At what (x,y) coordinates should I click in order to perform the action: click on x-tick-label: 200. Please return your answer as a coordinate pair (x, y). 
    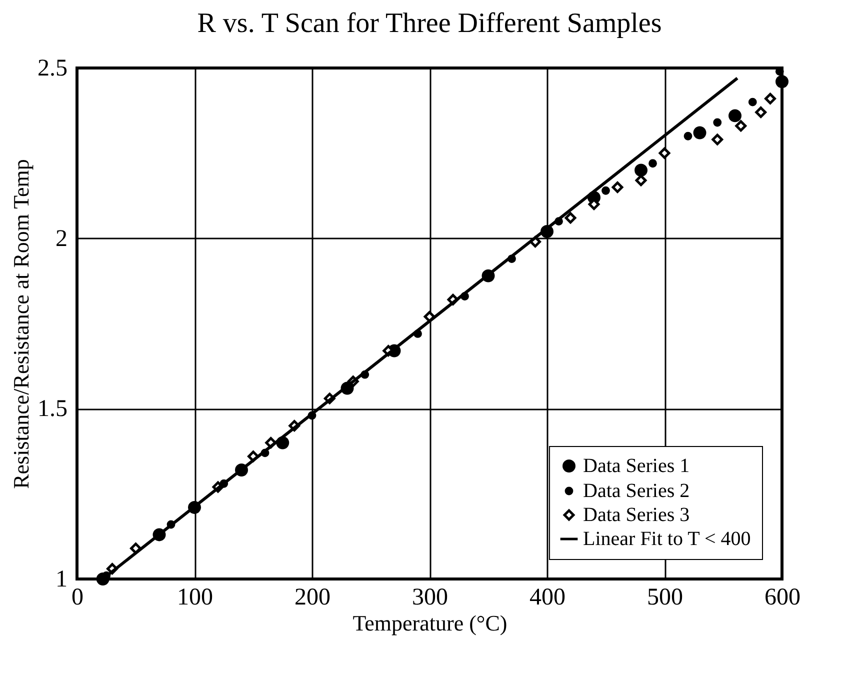
    Looking at the image, I should click on (312, 597).